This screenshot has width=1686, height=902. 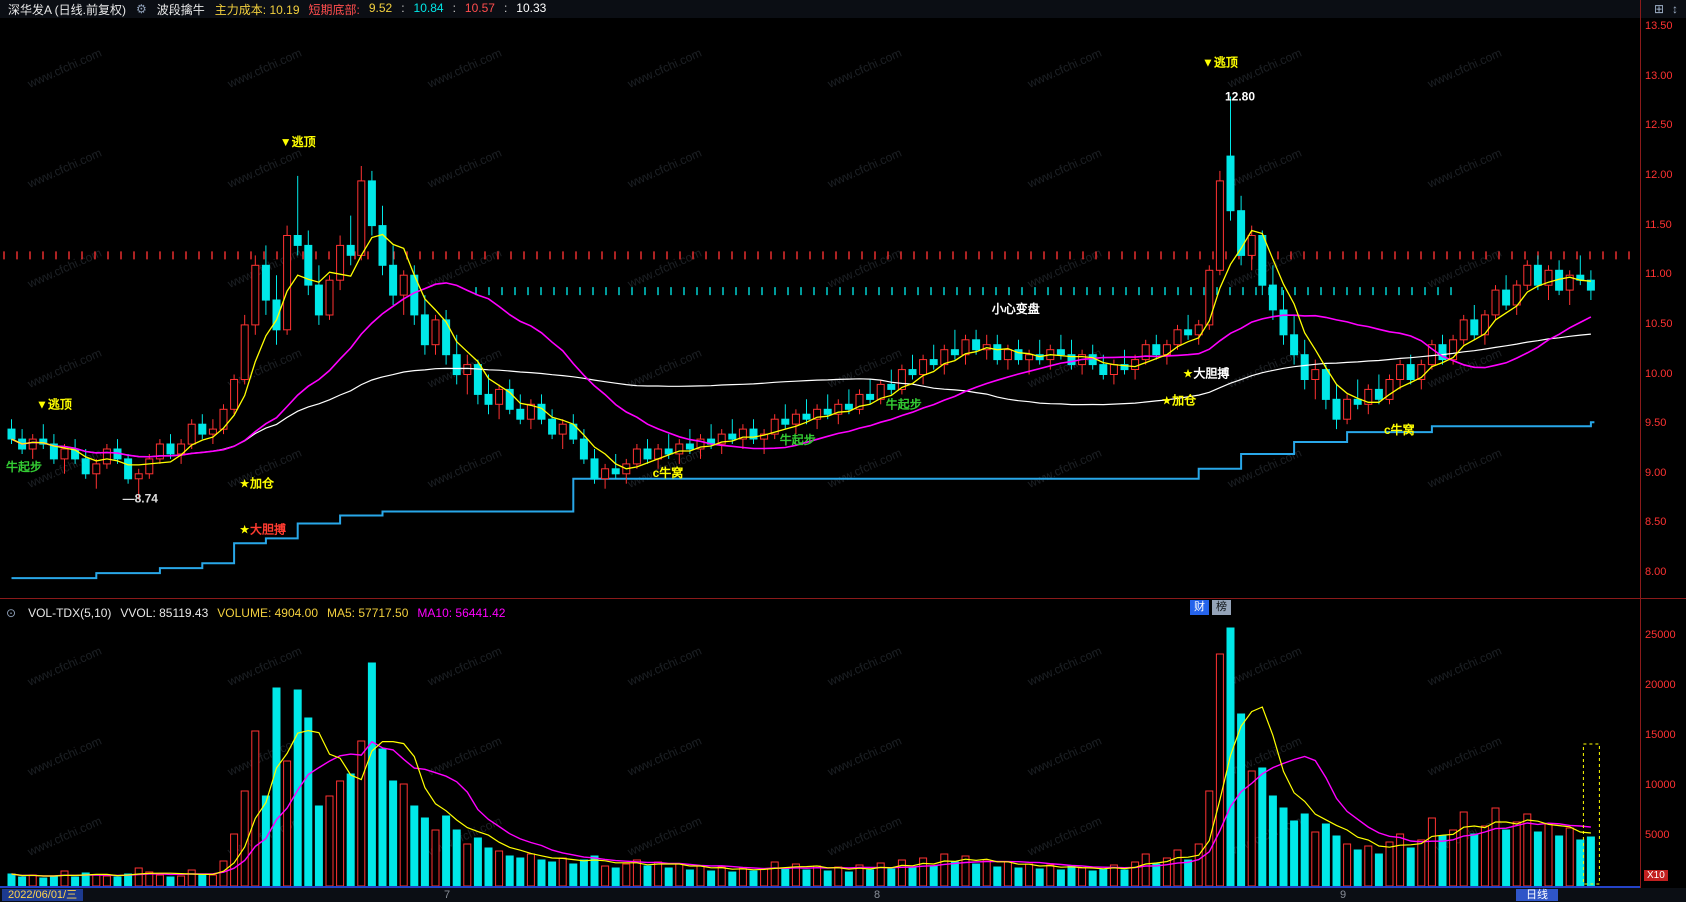 What do you see at coordinates (1659, 174) in the screenshot?
I see `price-axis-label: 12.00` at bounding box center [1659, 174].